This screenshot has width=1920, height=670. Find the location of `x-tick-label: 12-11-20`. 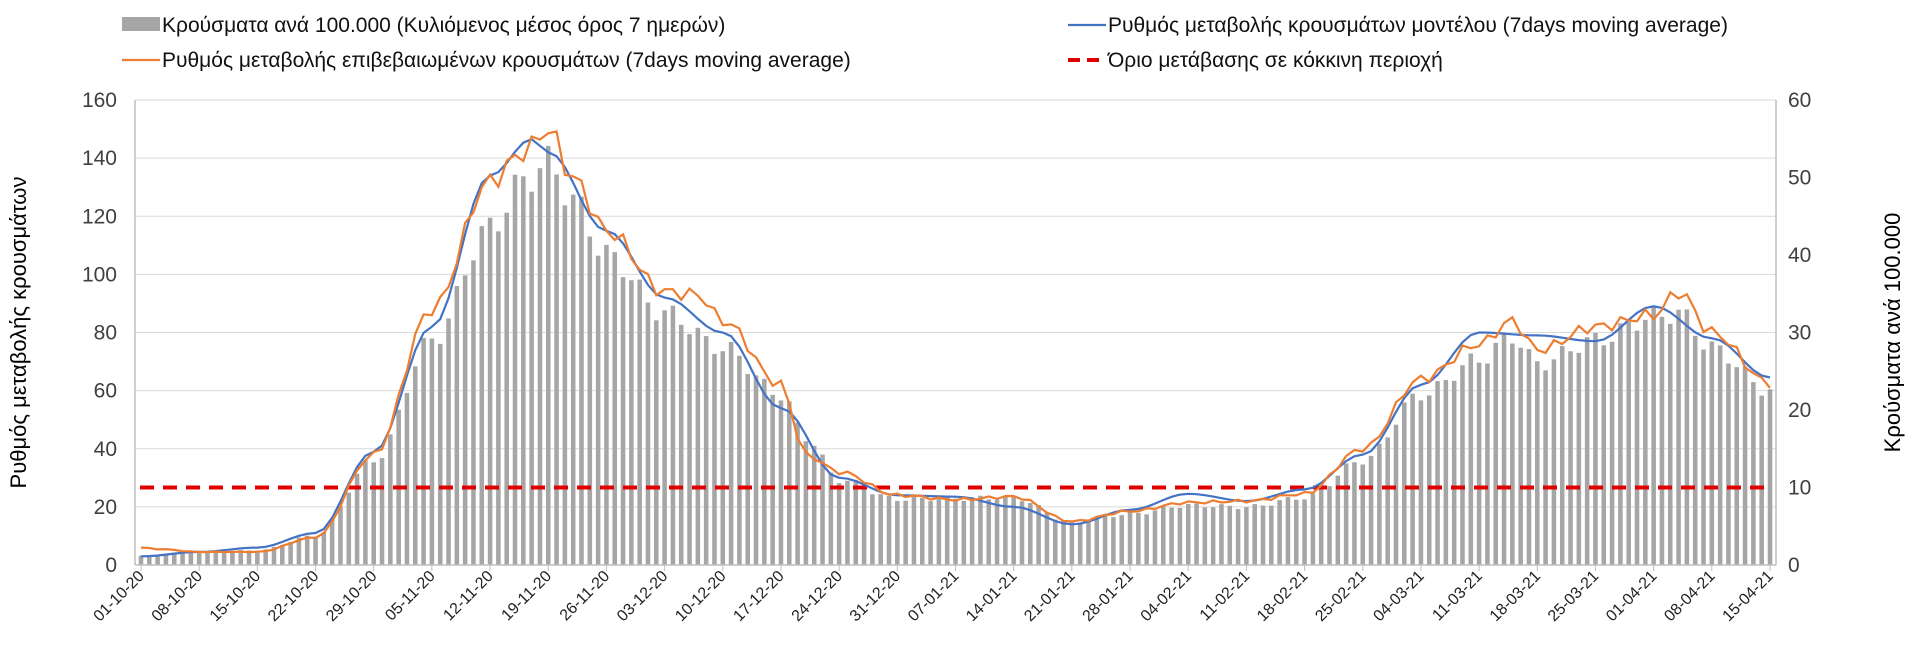

x-tick-label: 12-11-20 is located at coordinates (468, 596).